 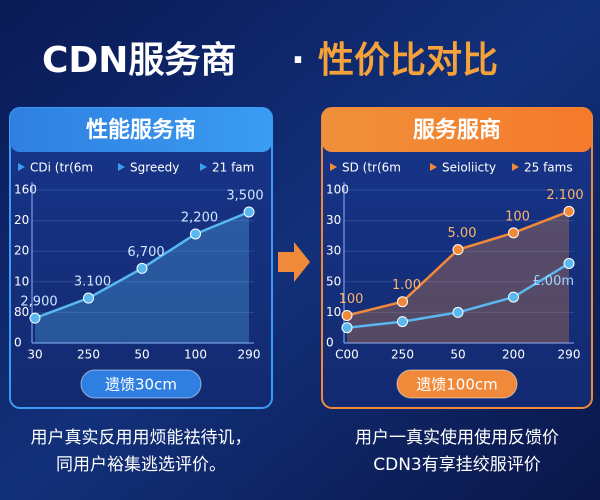 I want to click on x-tick-label: 100, so click(x=195, y=355).